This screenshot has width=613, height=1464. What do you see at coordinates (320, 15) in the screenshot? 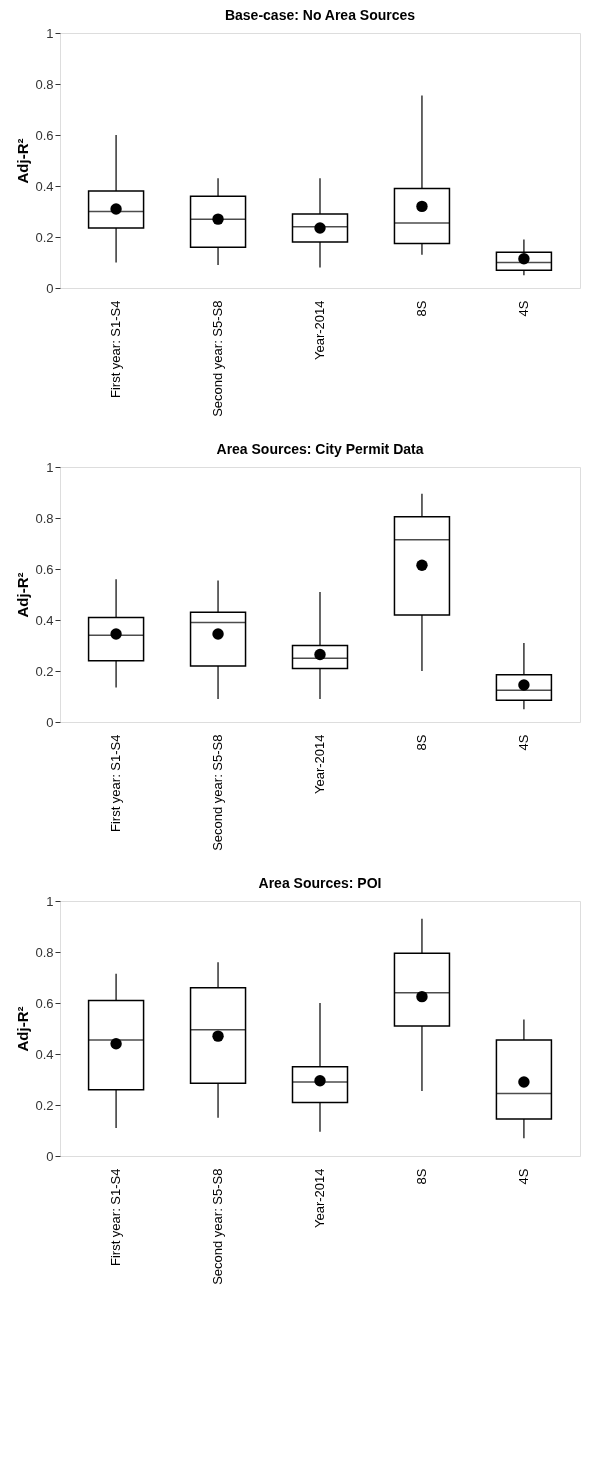
I see `chart-title: Base-case: No Area Sources` at bounding box center [320, 15].